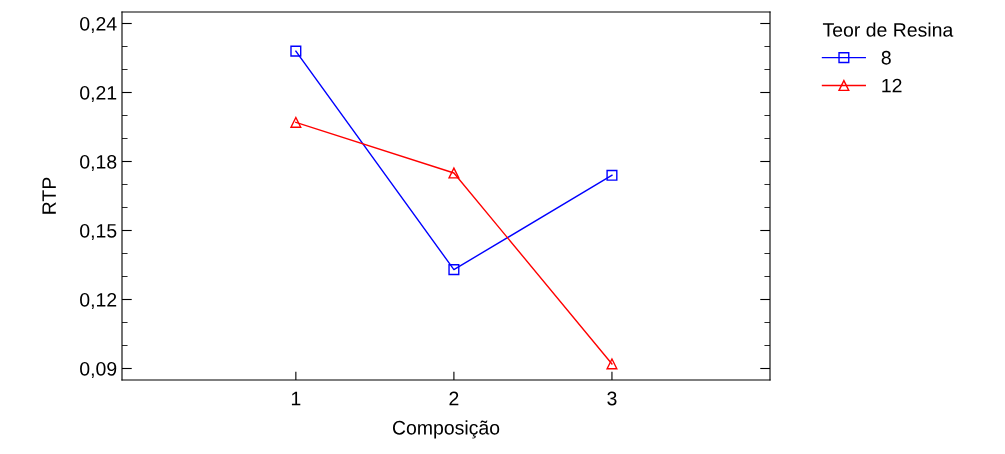  I want to click on x-tick-label: 1, so click(296, 398).